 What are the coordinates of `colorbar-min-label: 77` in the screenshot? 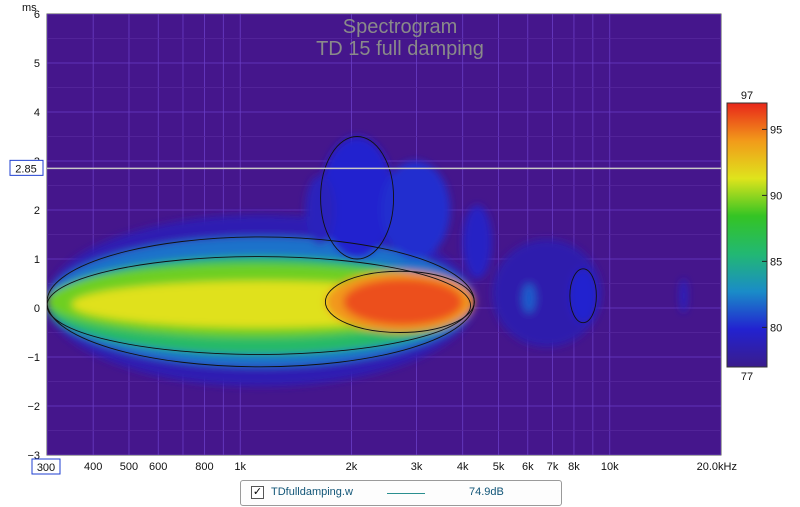 It's located at (747, 377).